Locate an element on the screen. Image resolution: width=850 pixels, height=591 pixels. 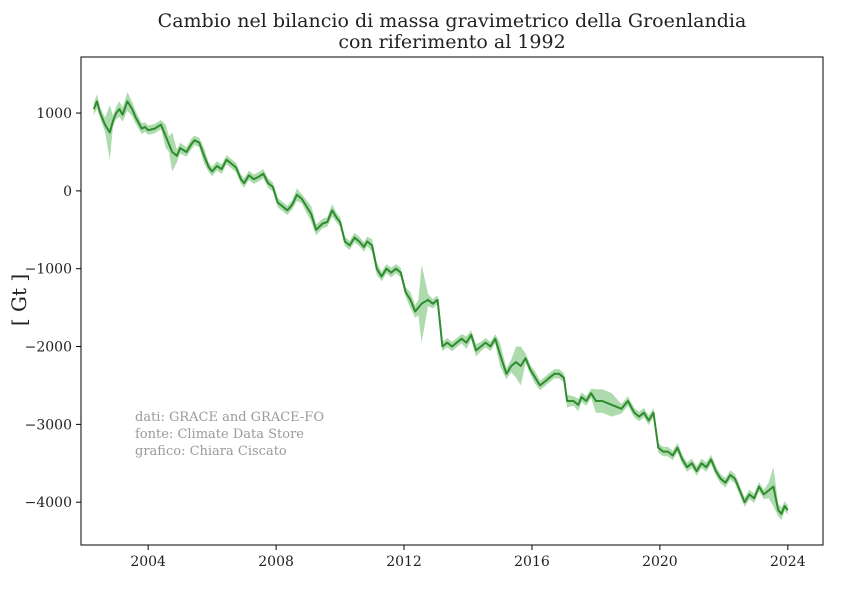
y-tick-label: 1000 is located at coordinates (54, 114).